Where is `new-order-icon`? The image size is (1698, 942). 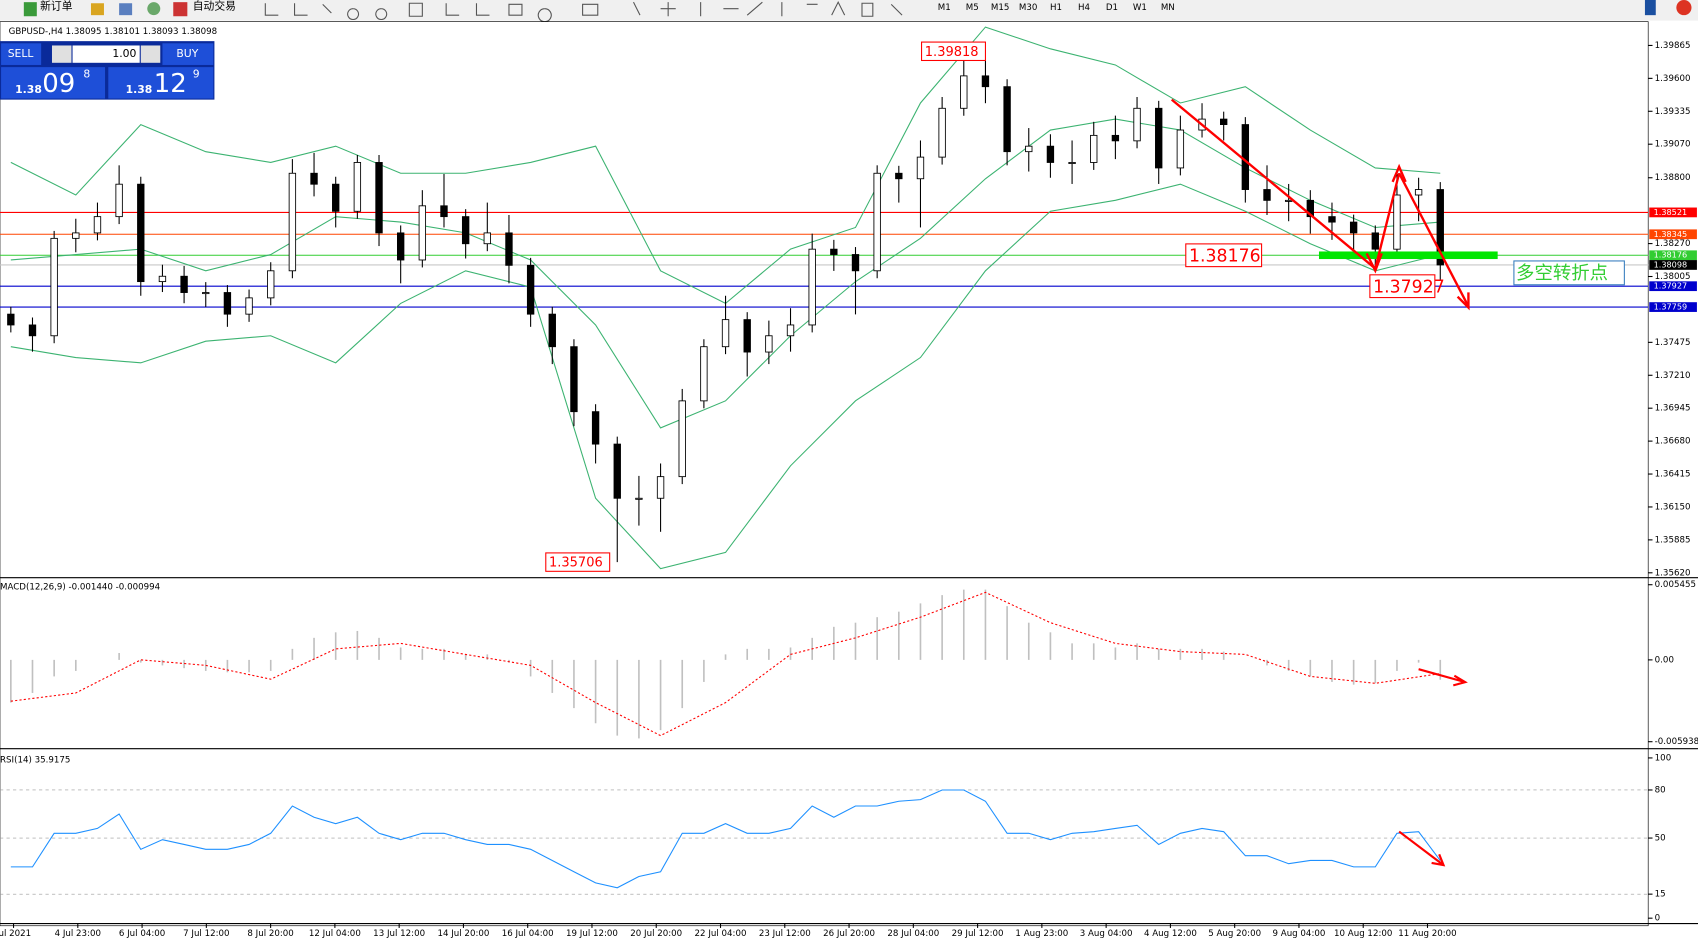
new-order-icon is located at coordinates (30, 9).